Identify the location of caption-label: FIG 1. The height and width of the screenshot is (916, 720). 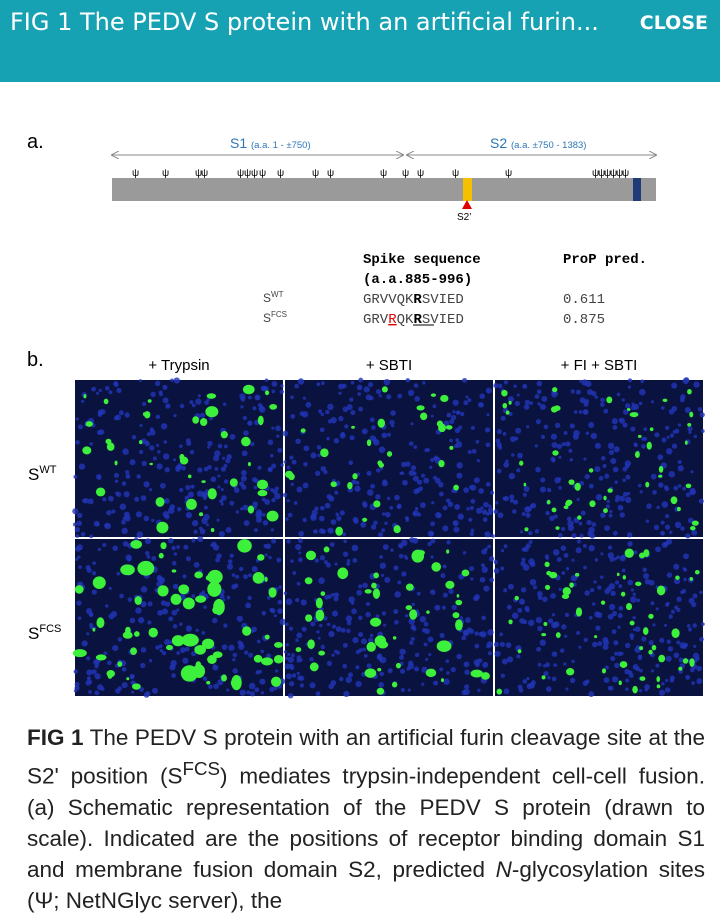
(55, 737).